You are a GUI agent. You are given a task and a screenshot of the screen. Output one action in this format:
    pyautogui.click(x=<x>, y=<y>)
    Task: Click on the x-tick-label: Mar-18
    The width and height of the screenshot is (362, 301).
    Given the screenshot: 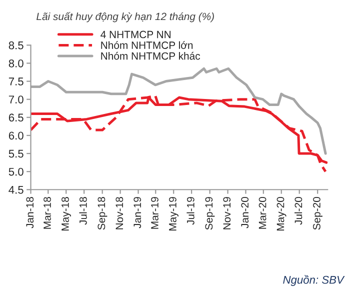 What is the action you would take?
    pyautogui.click(x=47, y=213)
    